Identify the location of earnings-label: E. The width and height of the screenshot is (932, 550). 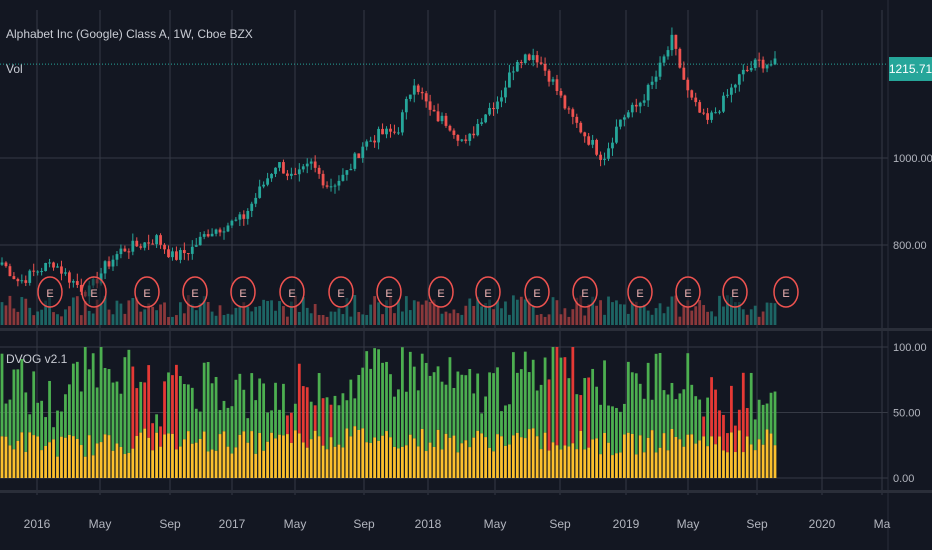
(146, 294).